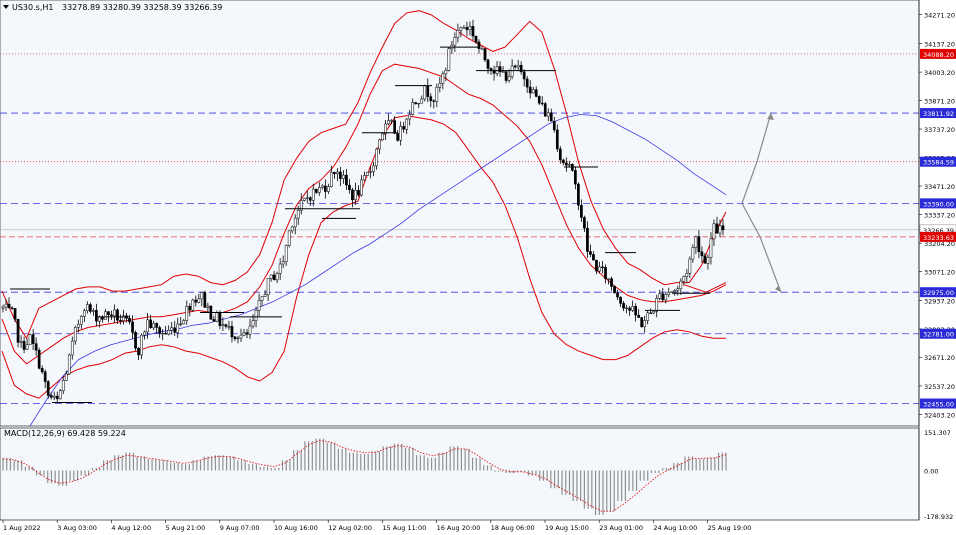 This screenshot has width=956, height=535. I want to click on price-tick-label: 33471.20, so click(939, 187).